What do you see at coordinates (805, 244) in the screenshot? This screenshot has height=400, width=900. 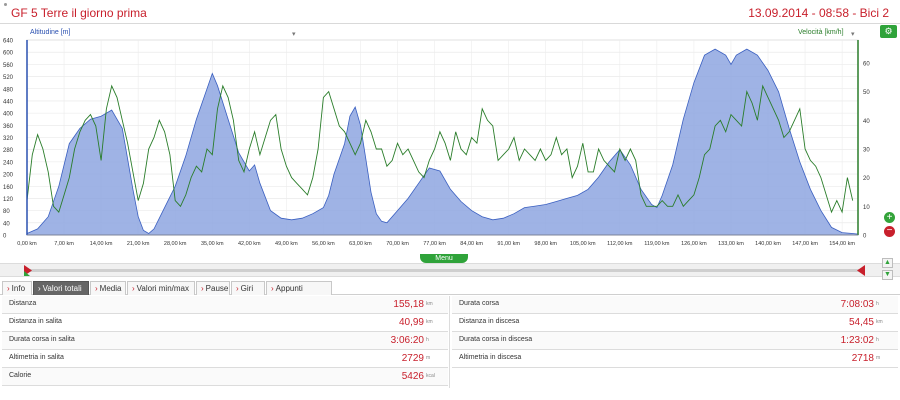 I see `x-tick-label: 147,00 km` at bounding box center [805, 244].